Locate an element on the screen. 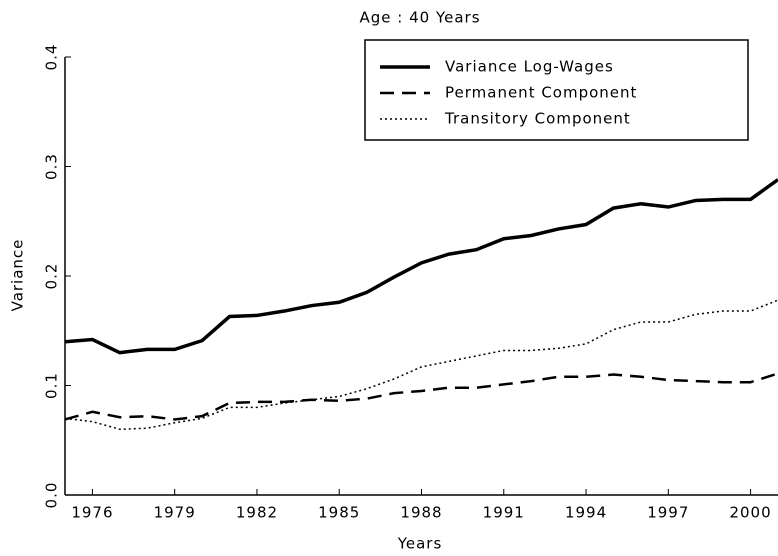 This screenshot has height=556, width=778. y-tick-label: 0.4 is located at coordinates (52, 57).